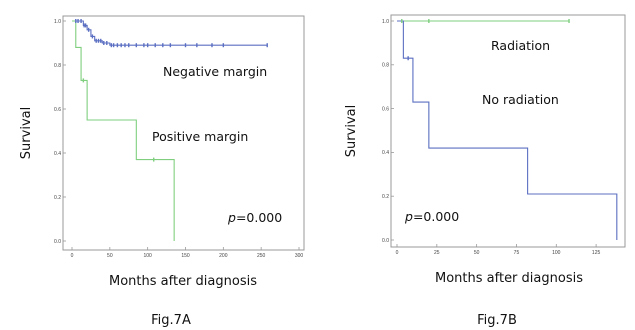 The width and height of the screenshot is (635, 330). Describe the element at coordinates (299, 256) in the screenshot. I see `x-tick-label: 300` at that location.